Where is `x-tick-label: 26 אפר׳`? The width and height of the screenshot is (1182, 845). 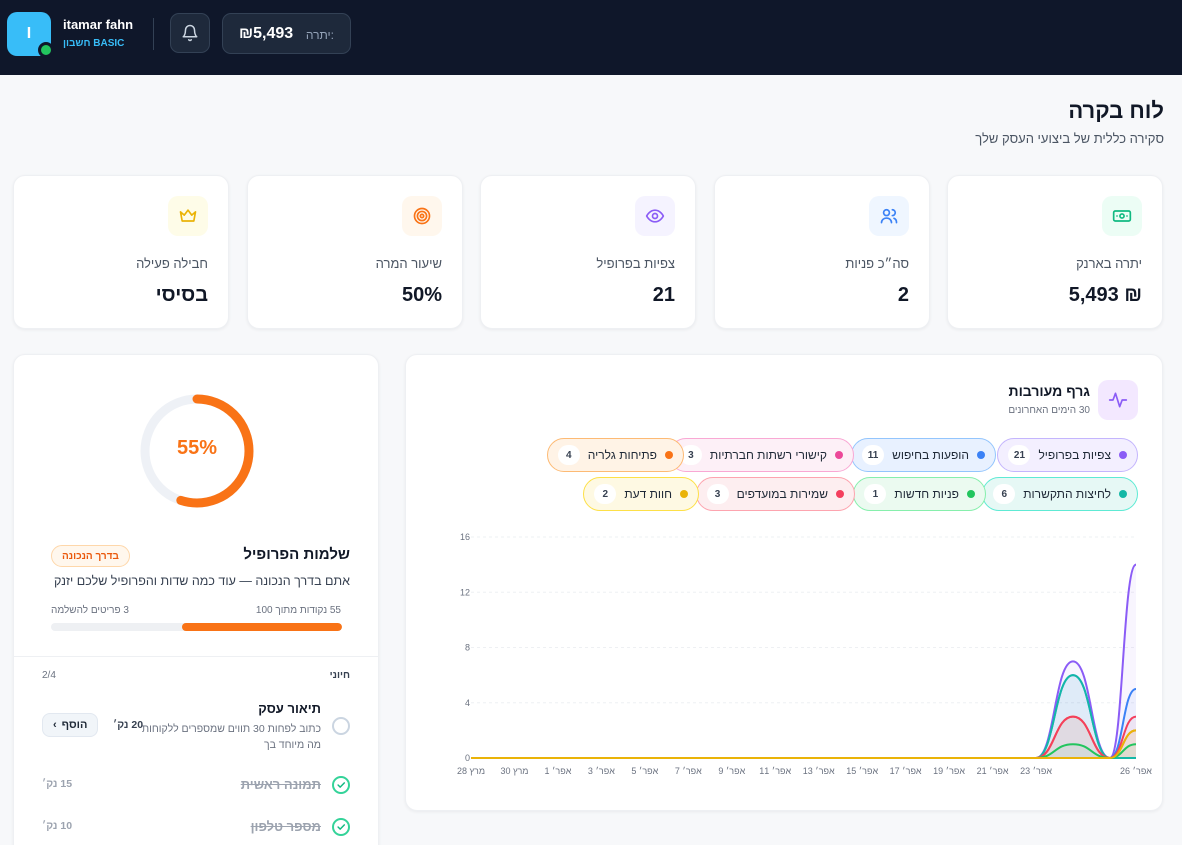
x-tick-label: 26 אפר׳ is located at coordinates (1136, 771).